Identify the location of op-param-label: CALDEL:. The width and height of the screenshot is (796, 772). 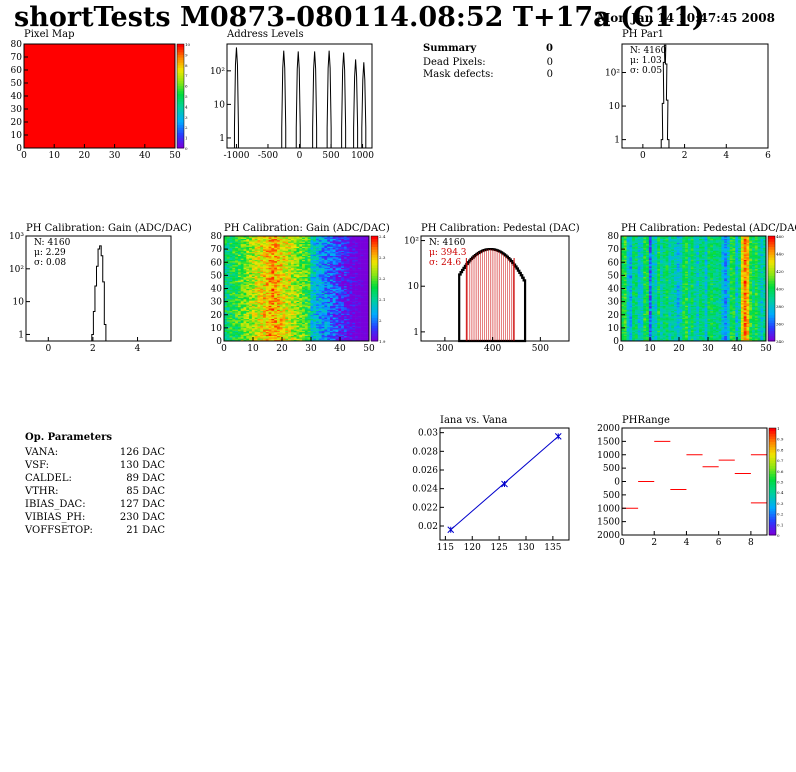
(48, 478).